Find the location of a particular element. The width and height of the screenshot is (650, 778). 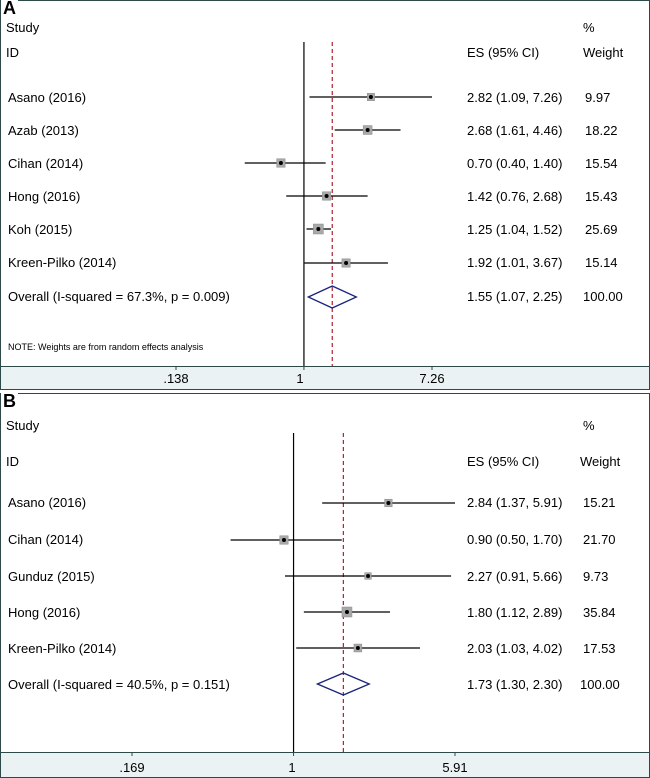

panel-label-b: B is located at coordinates (9, 401).